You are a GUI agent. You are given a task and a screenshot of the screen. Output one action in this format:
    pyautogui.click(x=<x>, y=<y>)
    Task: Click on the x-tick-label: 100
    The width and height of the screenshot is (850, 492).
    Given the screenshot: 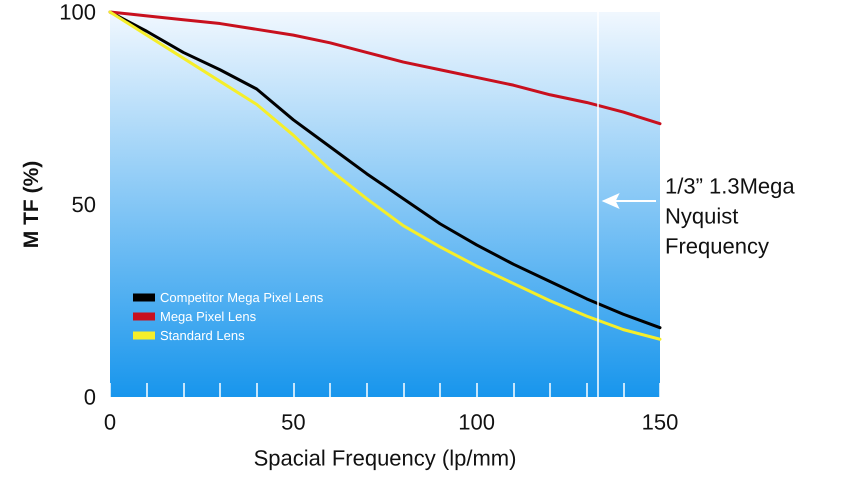 What is the action you would take?
    pyautogui.click(x=477, y=422)
    